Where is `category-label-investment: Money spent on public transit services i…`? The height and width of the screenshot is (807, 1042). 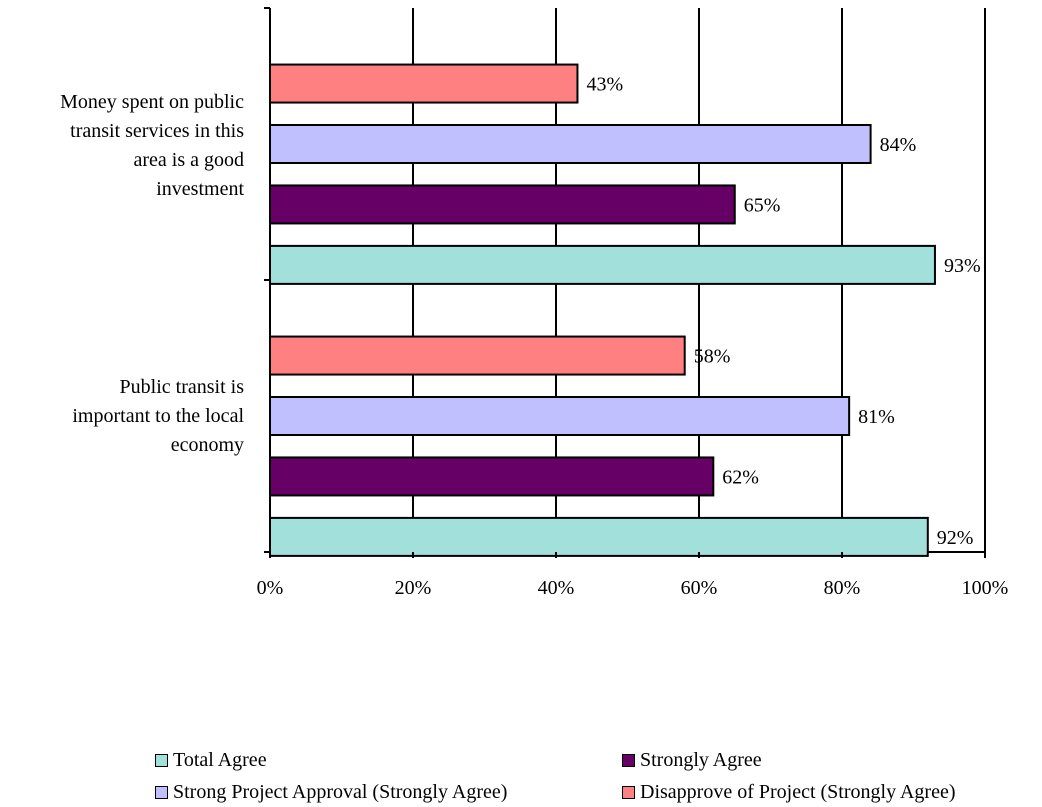
category-label-investment: Money spent on public transit services i… is located at coordinates (152, 145).